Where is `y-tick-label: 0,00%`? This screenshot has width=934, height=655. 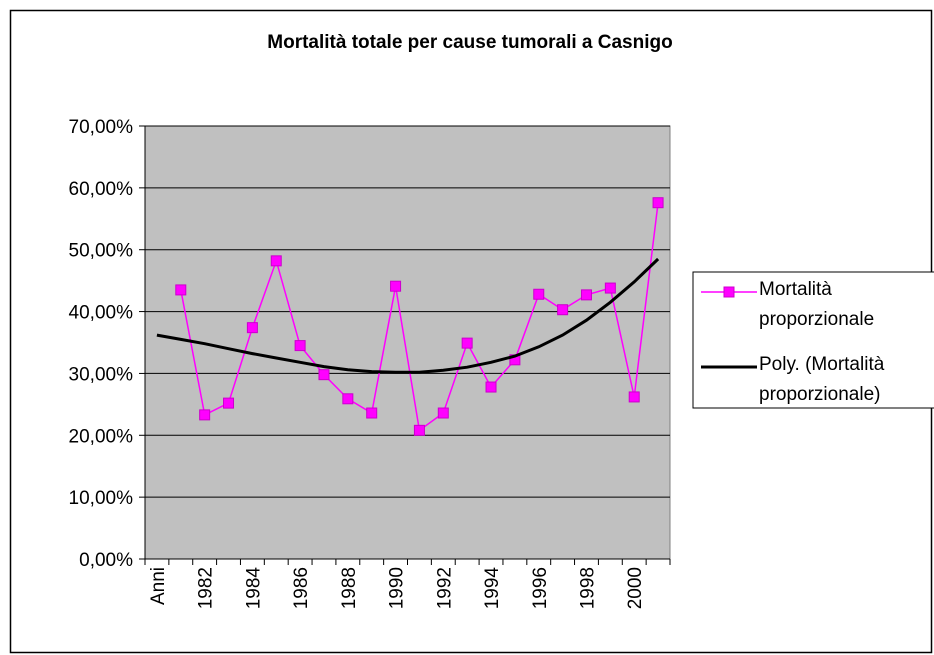
y-tick-label: 0,00% is located at coordinates (106, 560).